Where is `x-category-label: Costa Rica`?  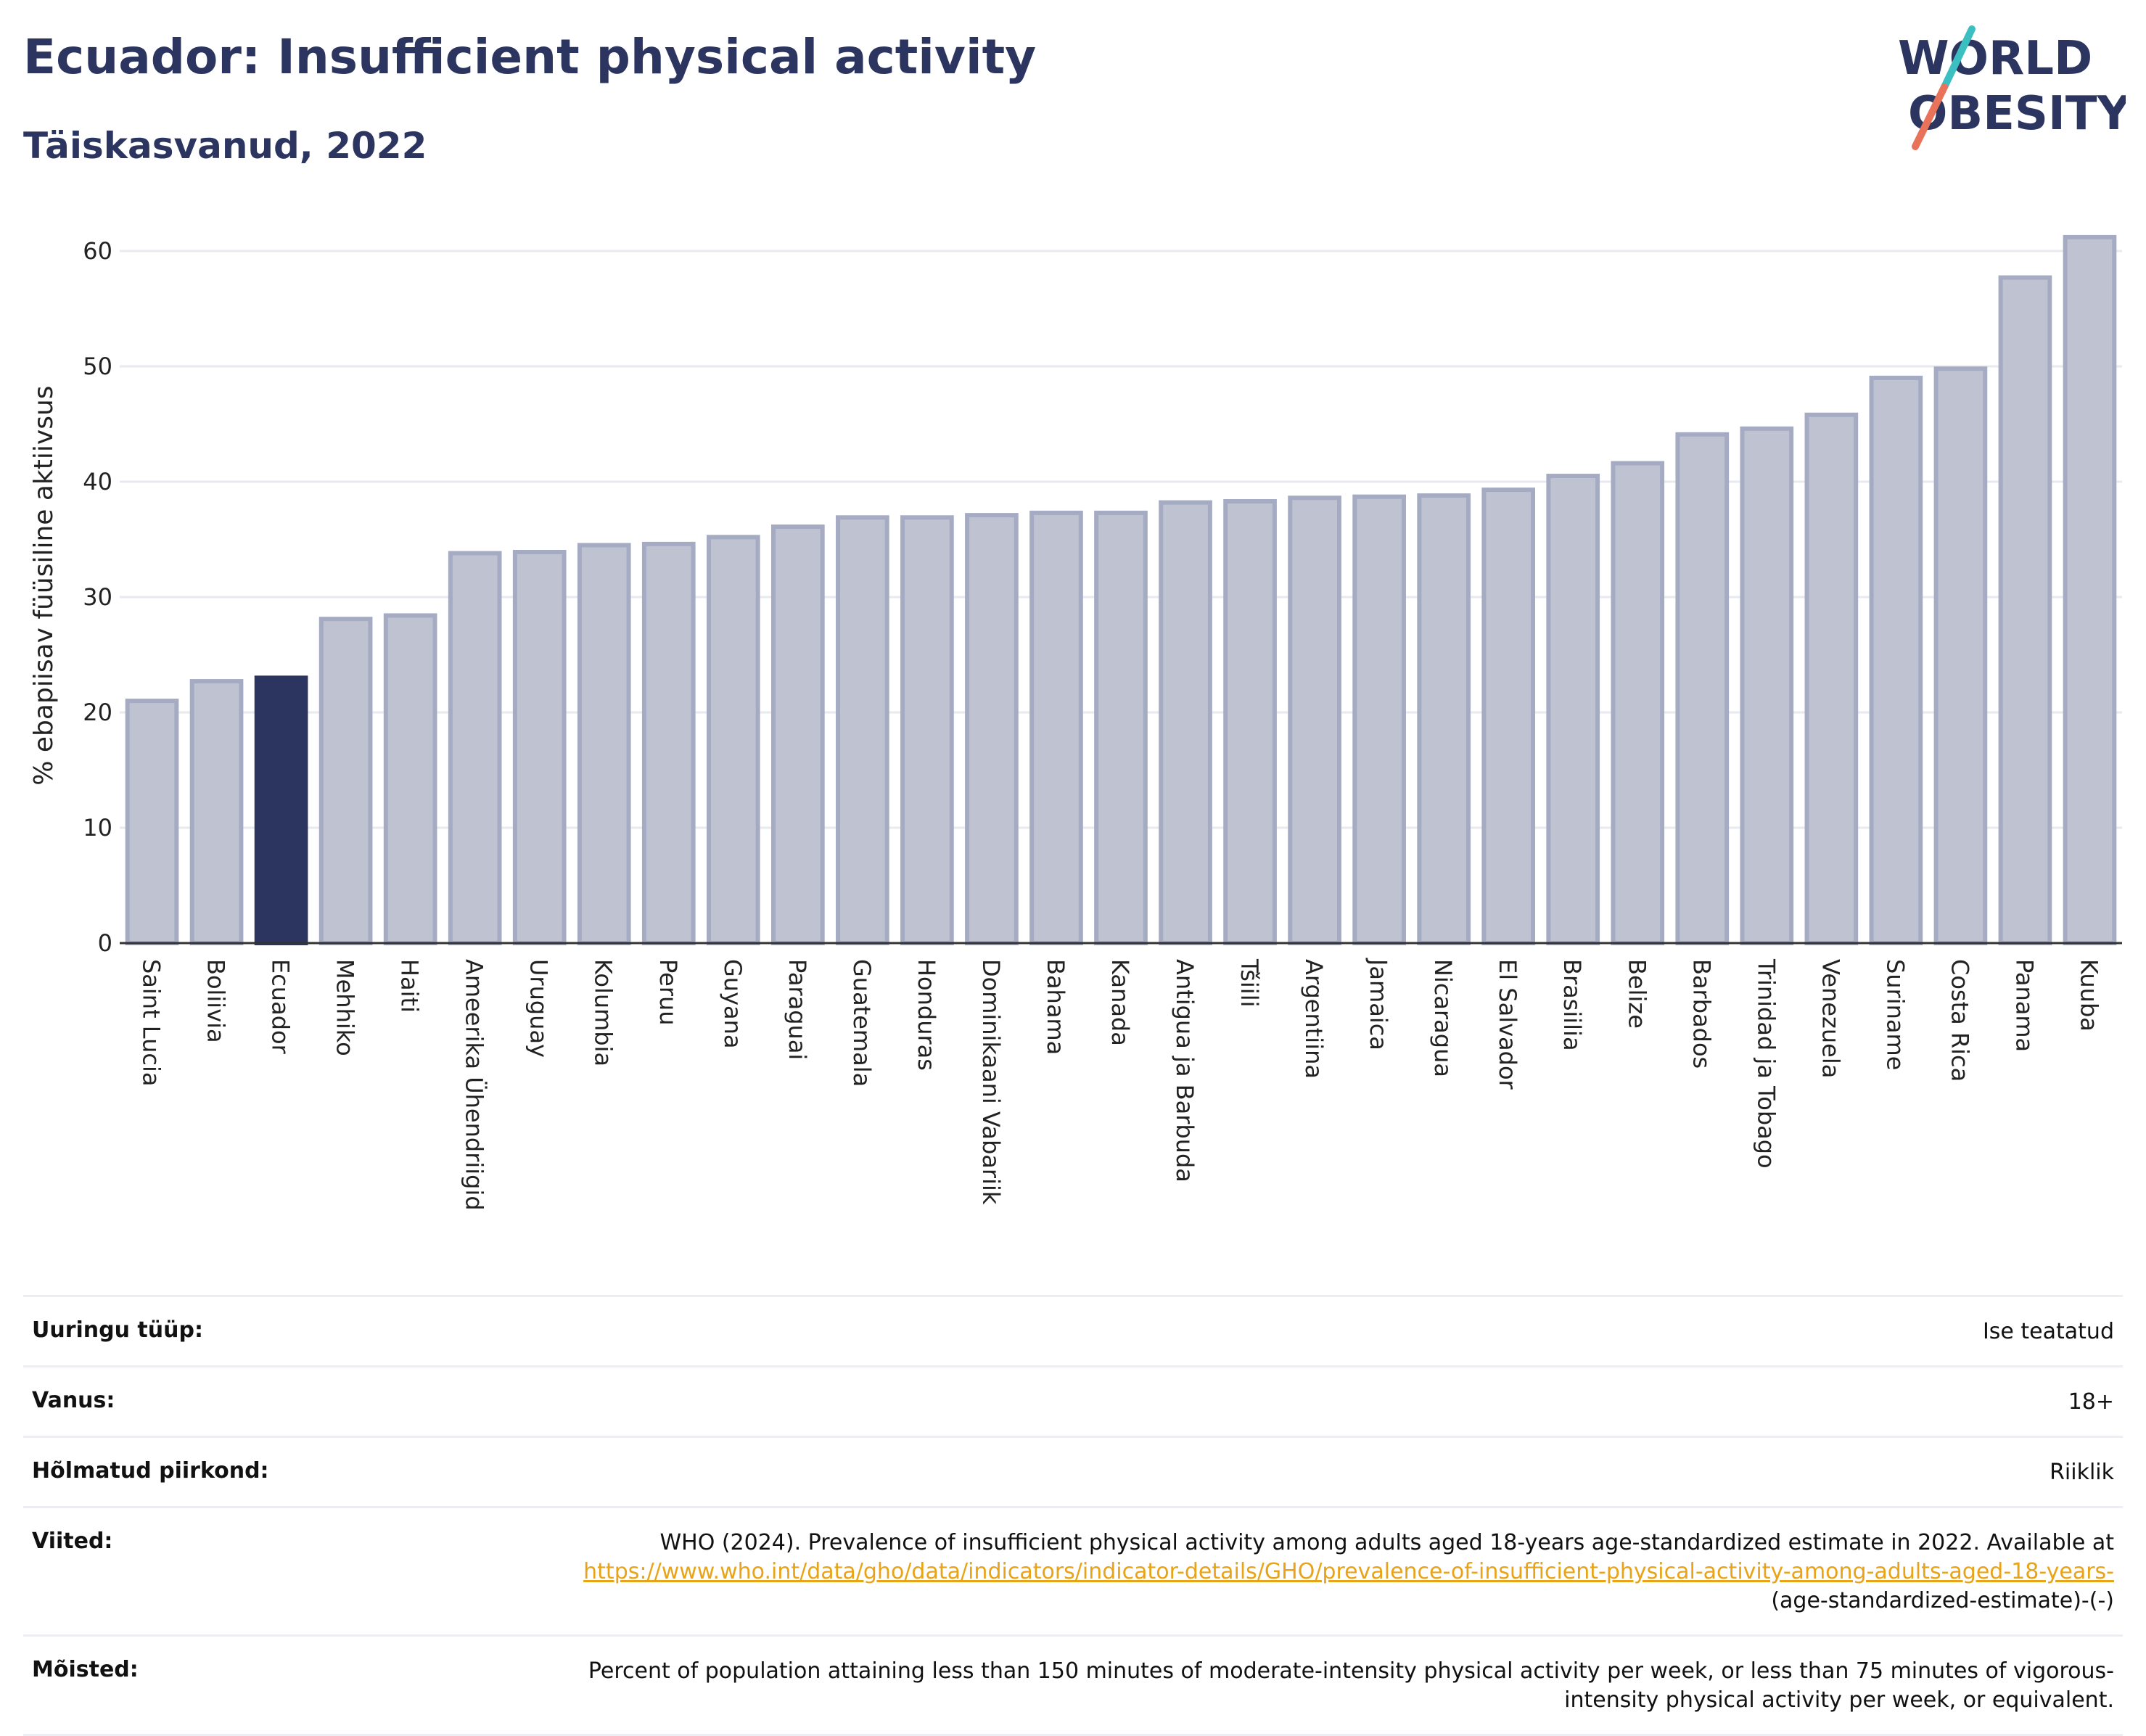
x-category-label: Costa Rica is located at coordinates (1959, 1020).